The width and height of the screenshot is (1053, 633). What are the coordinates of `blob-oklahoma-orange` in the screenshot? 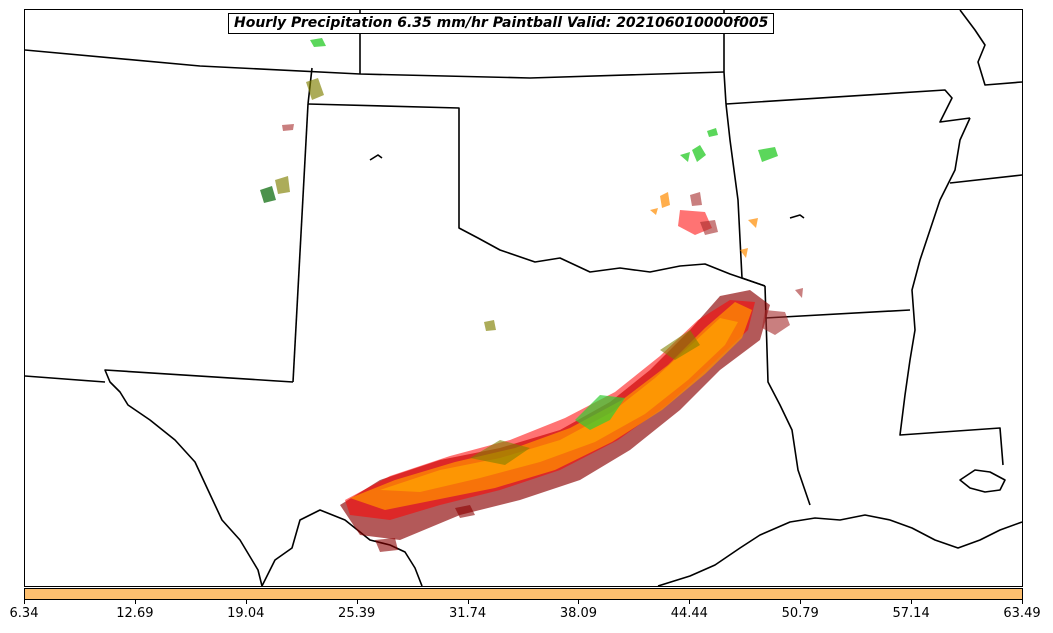 It's located at (704, 225).